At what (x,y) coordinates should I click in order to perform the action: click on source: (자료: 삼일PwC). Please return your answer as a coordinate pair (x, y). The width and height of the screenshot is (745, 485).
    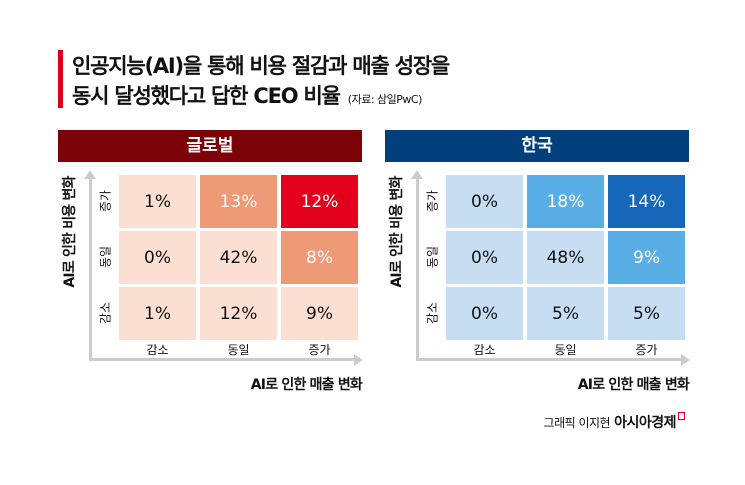
    Looking at the image, I should click on (385, 99).